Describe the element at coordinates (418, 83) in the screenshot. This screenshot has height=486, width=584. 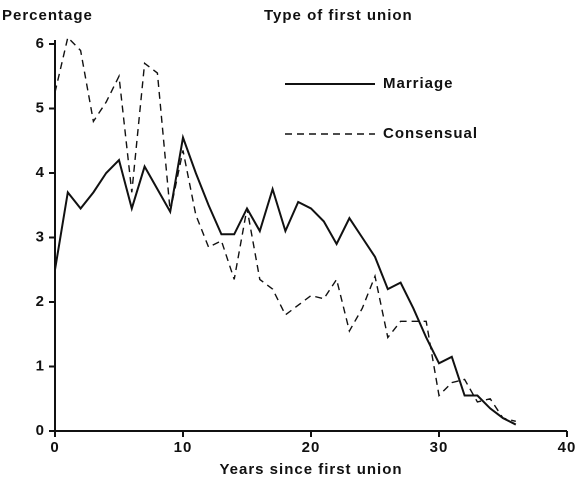
I see `legend-label: Marriage` at that location.